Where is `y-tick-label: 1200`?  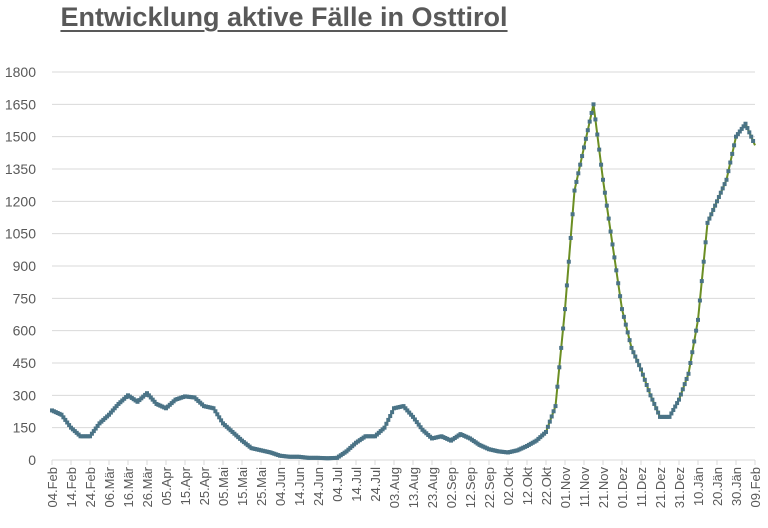 y-tick-label: 1200 is located at coordinates (20, 201).